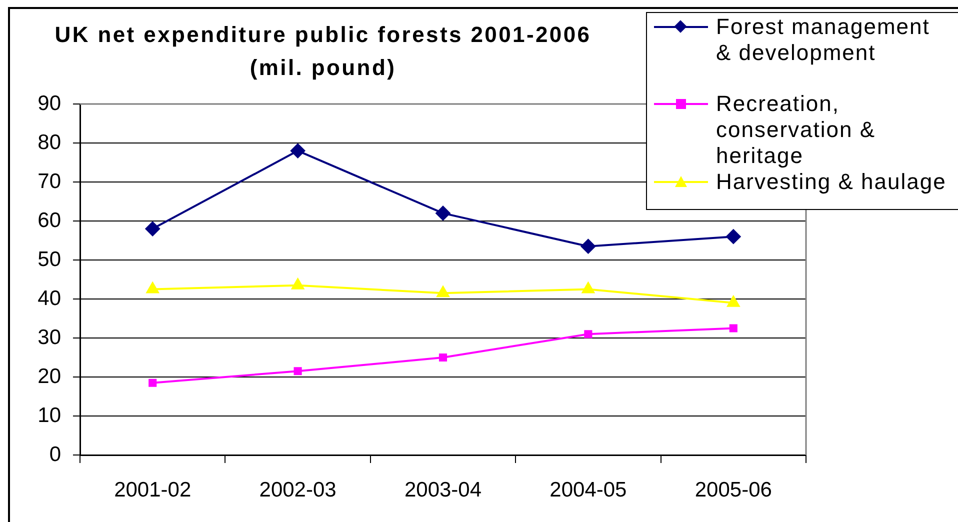 The image size is (958, 522). What do you see at coordinates (323, 51) in the screenshot?
I see `chart-title: UK net expenditure public forests 2001-2006 (mil. pound)` at bounding box center [323, 51].